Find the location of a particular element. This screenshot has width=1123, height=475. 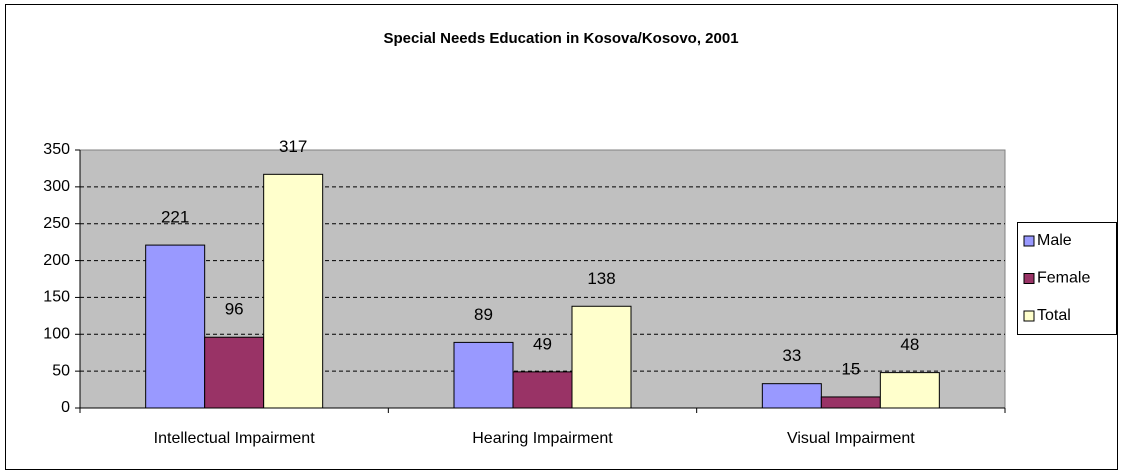

value-label: 96 is located at coordinates (234, 309).